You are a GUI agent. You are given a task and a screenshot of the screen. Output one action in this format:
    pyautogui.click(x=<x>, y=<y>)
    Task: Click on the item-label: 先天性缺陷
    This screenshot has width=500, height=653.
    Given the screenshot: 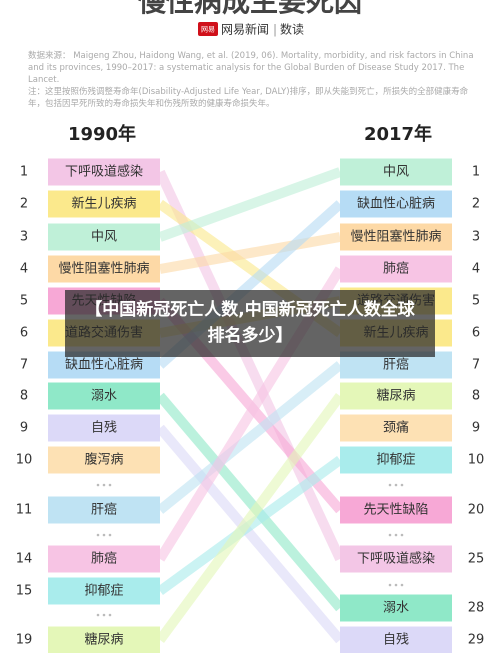 What is the action you would take?
    pyautogui.click(x=395, y=510)
    